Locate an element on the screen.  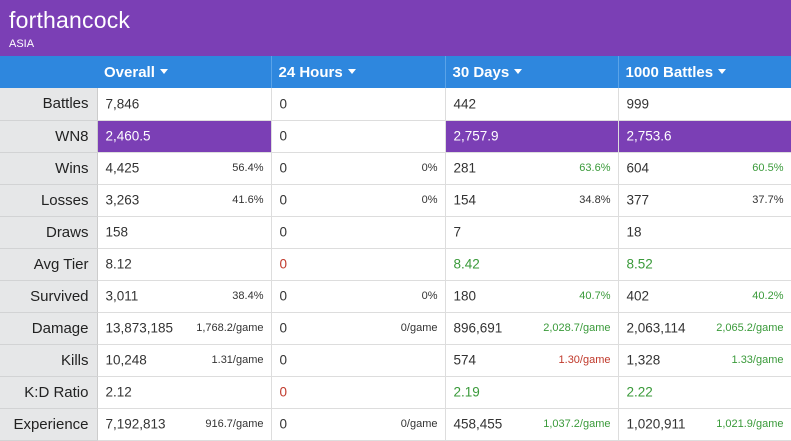
cell-30-days: 2,757.9 is located at coordinates (532, 136).